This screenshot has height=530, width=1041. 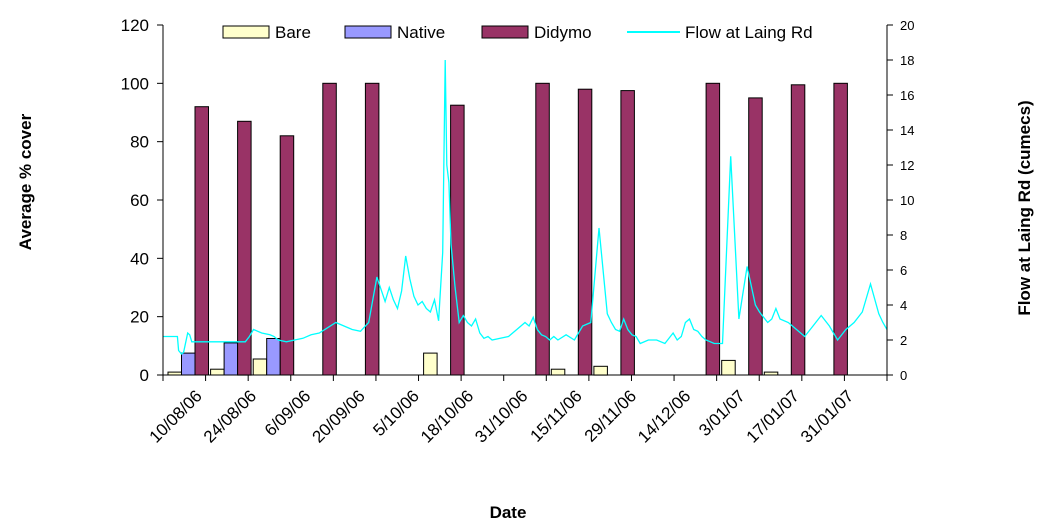 I want to click on y-tick-label: 0, so click(x=144, y=375).